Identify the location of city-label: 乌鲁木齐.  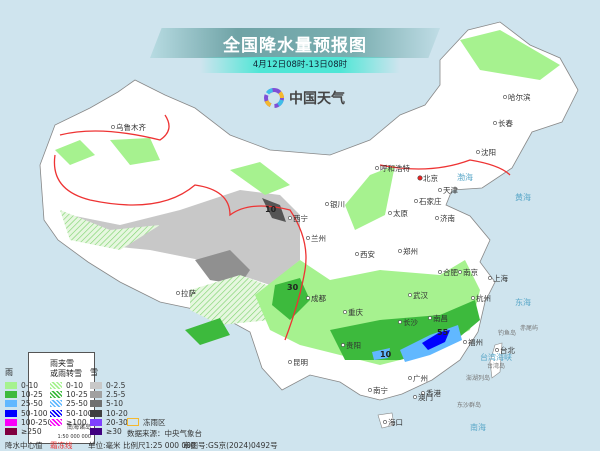
(131, 127).